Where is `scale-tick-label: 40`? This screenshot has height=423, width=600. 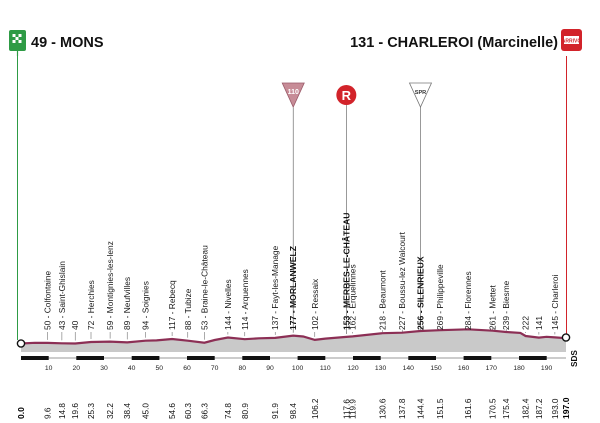
scale-tick-label: 40 is located at coordinates (132, 368).